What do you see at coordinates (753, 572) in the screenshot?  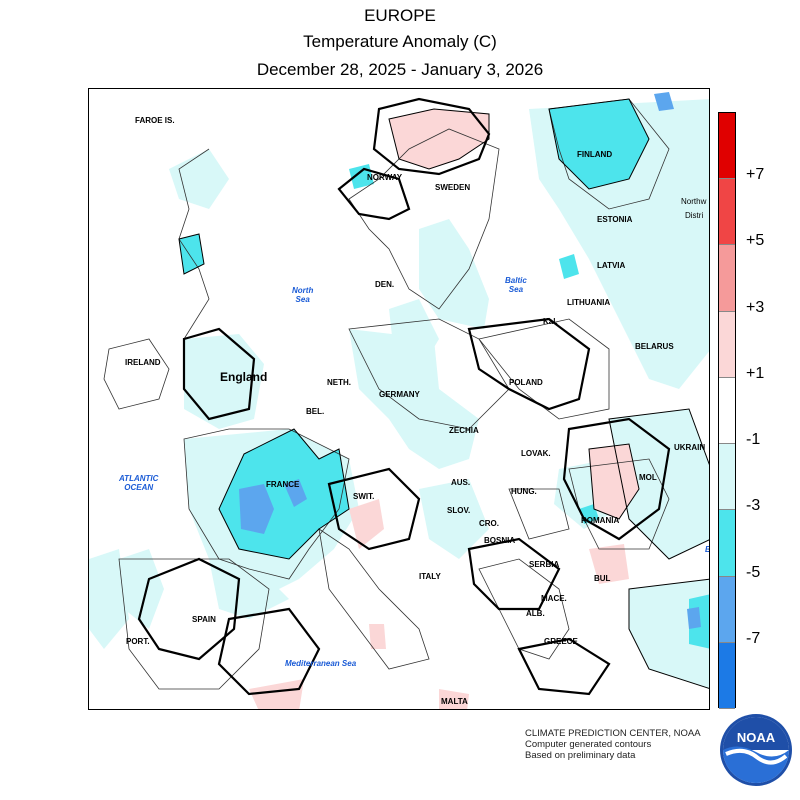 I see `legend-tick-label: -5` at bounding box center [753, 572].